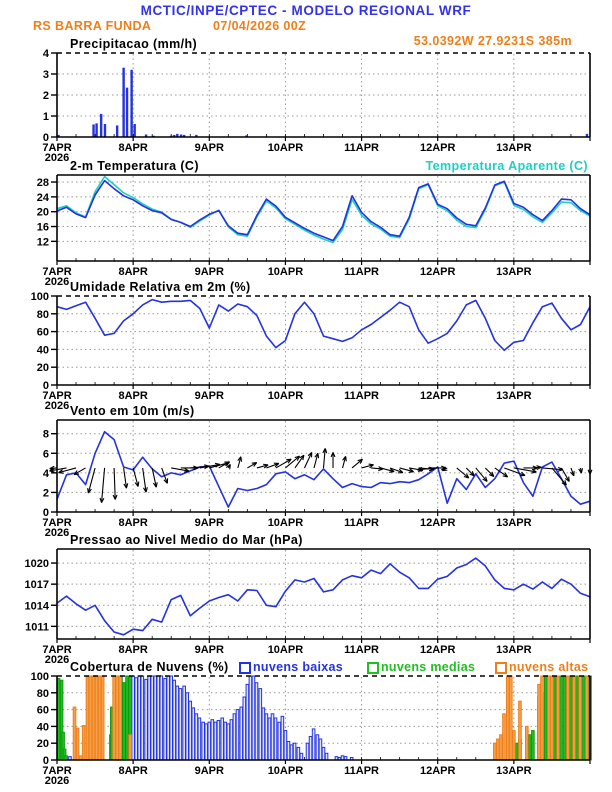  What do you see at coordinates (46, 454) in the screenshot?
I see `svg-text: 6` at bounding box center [46, 454].